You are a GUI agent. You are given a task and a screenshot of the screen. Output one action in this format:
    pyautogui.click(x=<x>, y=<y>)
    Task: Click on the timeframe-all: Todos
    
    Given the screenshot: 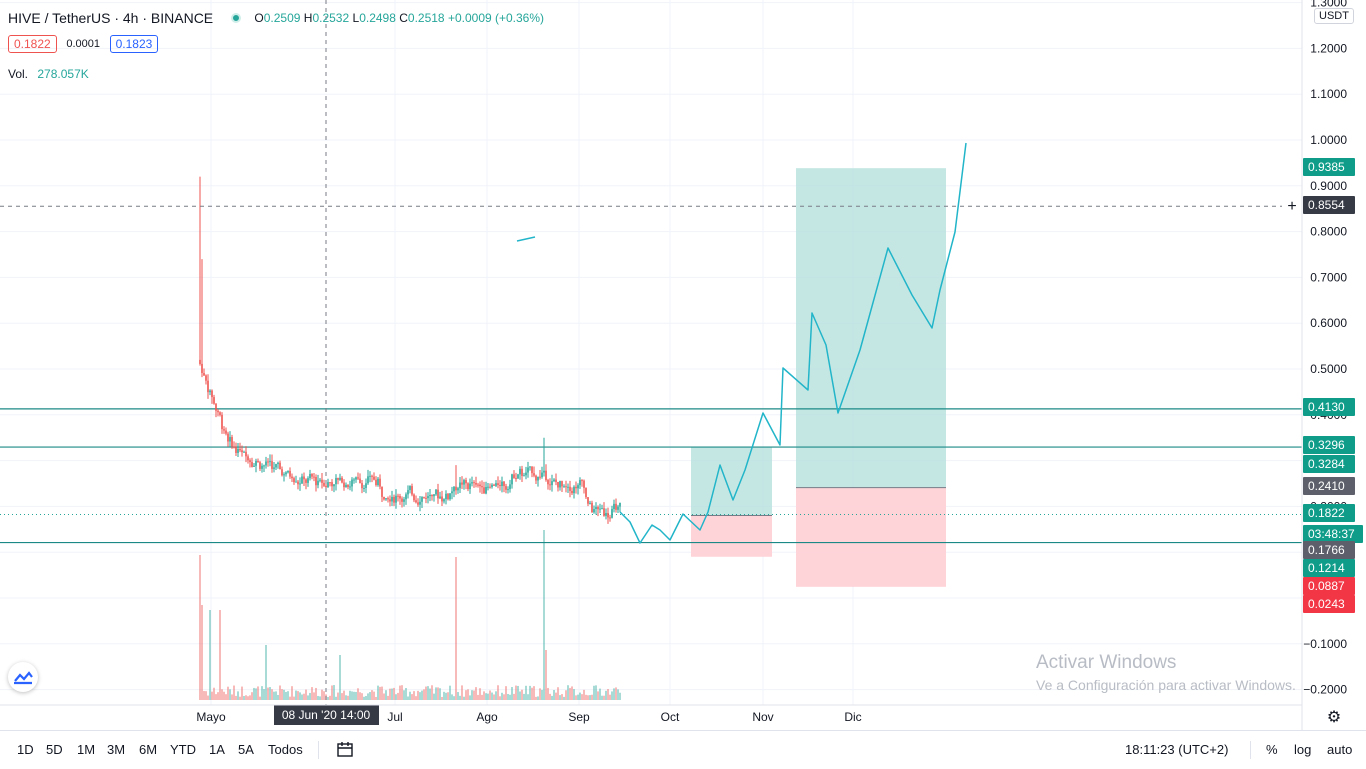 What is the action you would take?
    pyautogui.click(x=285, y=749)
    